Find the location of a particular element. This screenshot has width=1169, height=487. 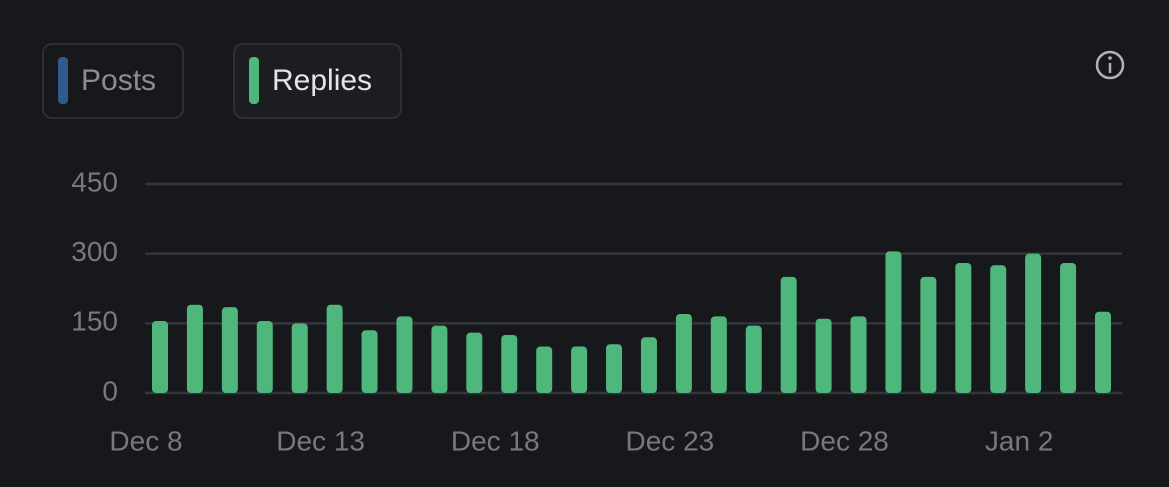

y-tick-label: 450 is located at coordinates (94, 181).